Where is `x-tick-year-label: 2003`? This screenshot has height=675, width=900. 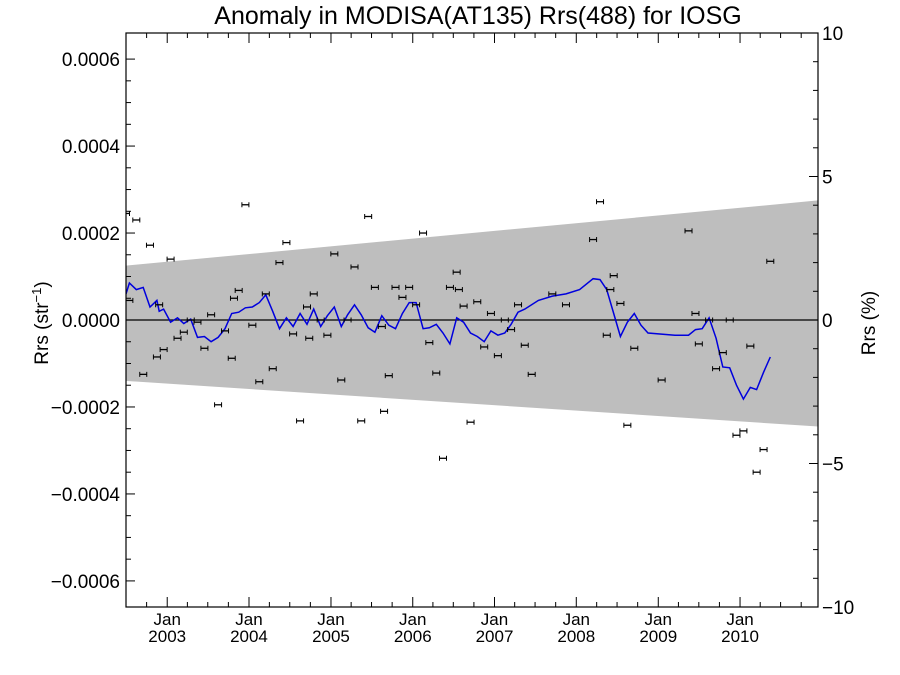 x-tick-year-label: 2003 is located at coordinates (167, 636).